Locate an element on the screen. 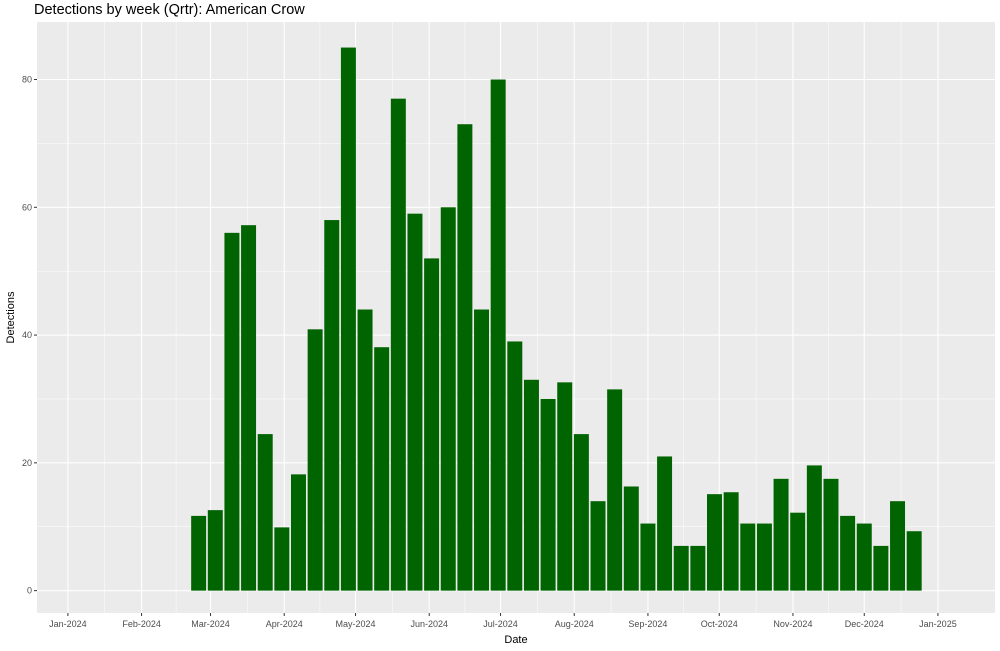 Image resolution: width=1000 pixels, height=651 pixels. x-tick-label: Aug-2024 is located at coordinates (574, 624).